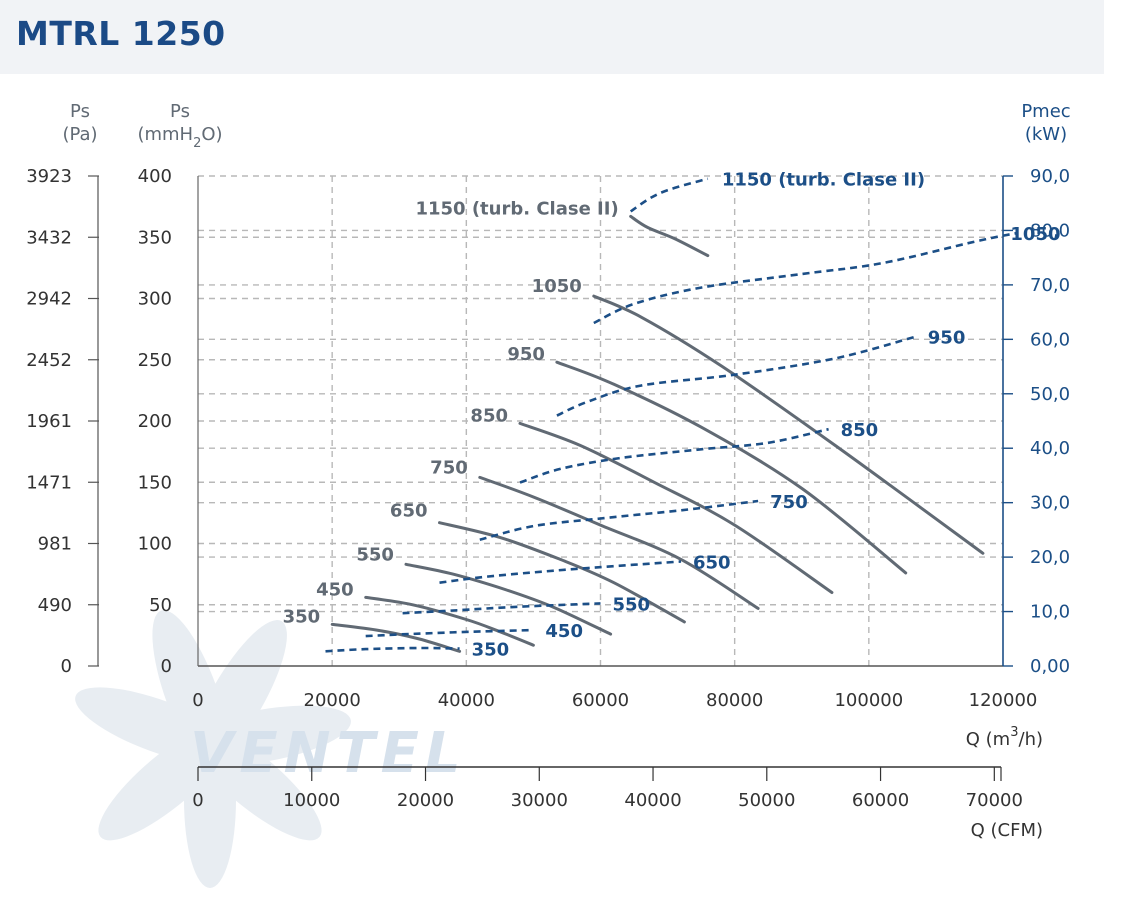 Image resolution: width=1121 pixels, height=902 pixels. Describe the element at coordinates (789, 502) in the screenshot. I see `power-curve-label: 750` at that location.